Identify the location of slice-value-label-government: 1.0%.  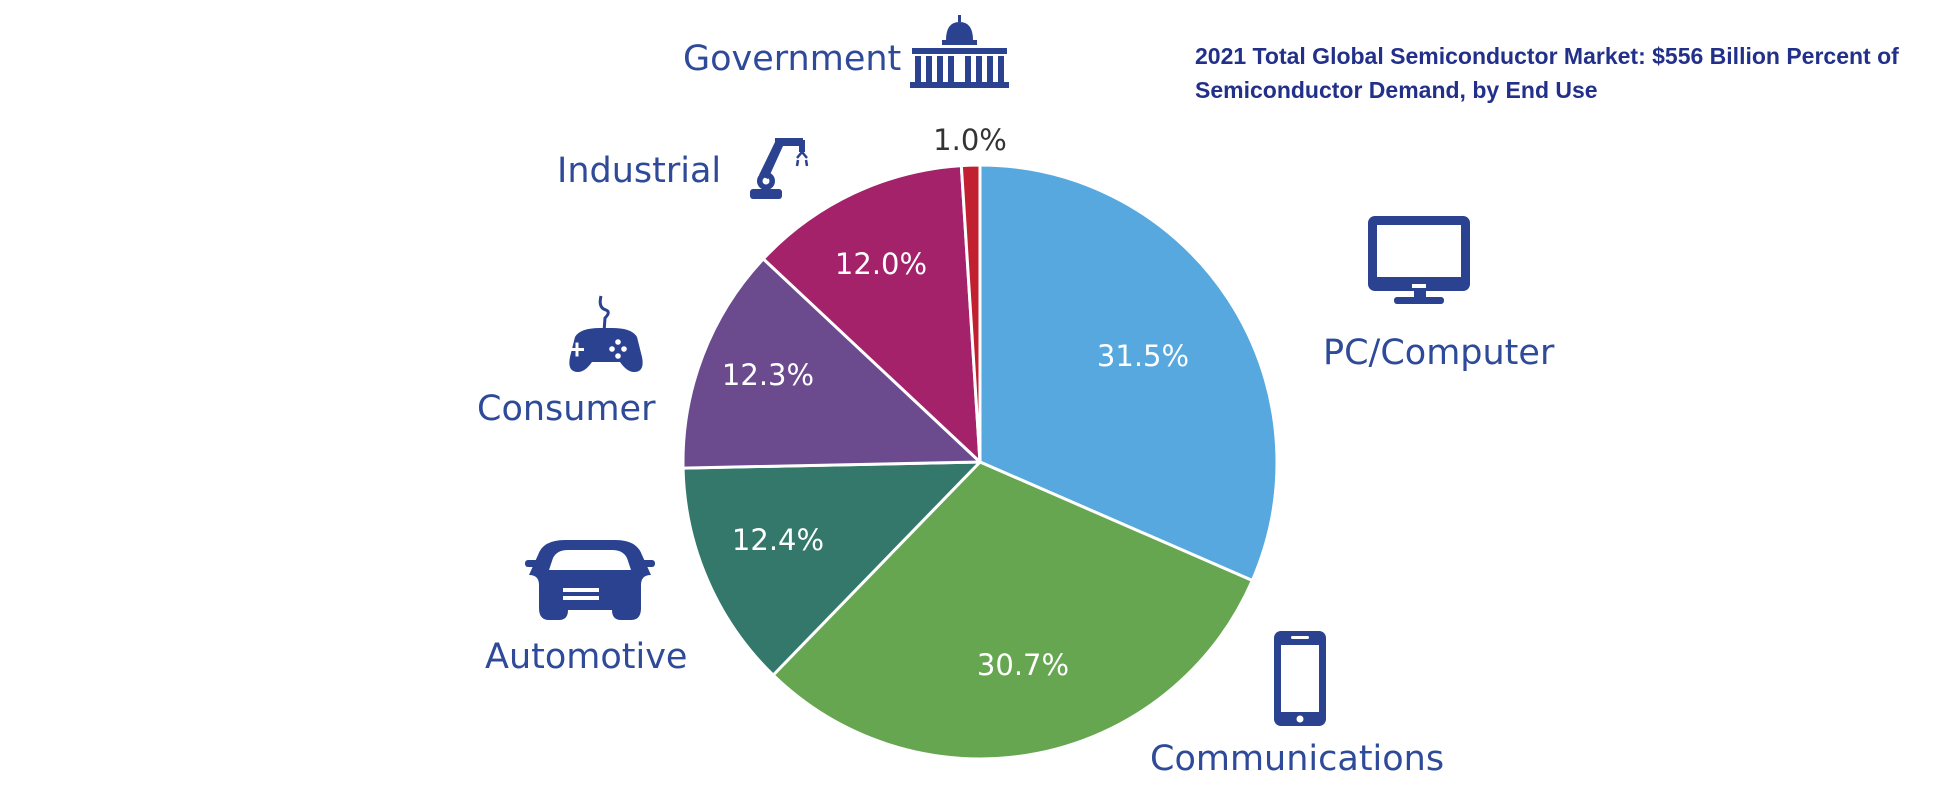
(970, 140).